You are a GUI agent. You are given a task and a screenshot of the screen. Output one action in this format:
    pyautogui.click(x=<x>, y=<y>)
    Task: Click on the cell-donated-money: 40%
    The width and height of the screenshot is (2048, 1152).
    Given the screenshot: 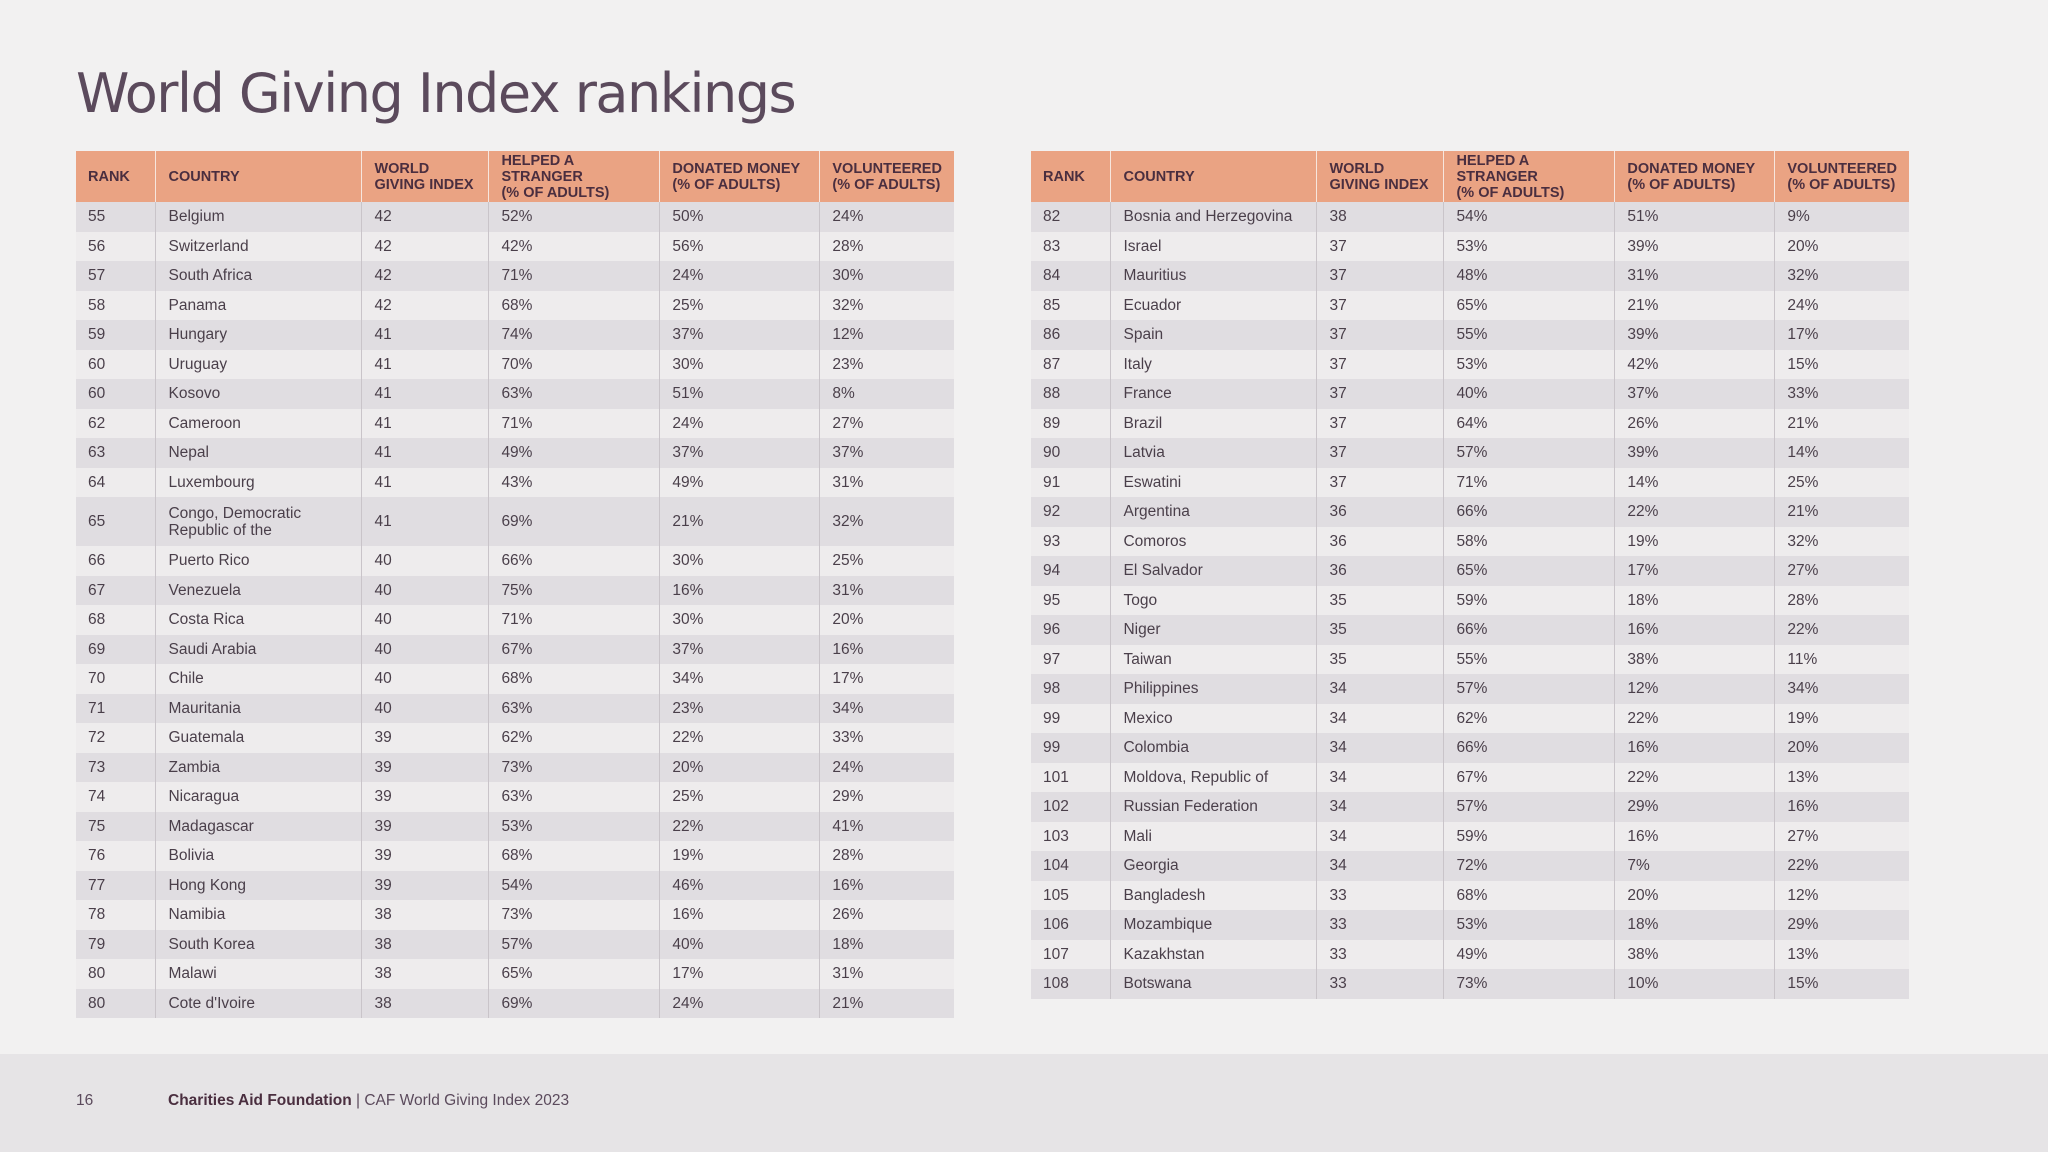 What is the action you would take?
    pyautogui.click(x=739, y=944)
    